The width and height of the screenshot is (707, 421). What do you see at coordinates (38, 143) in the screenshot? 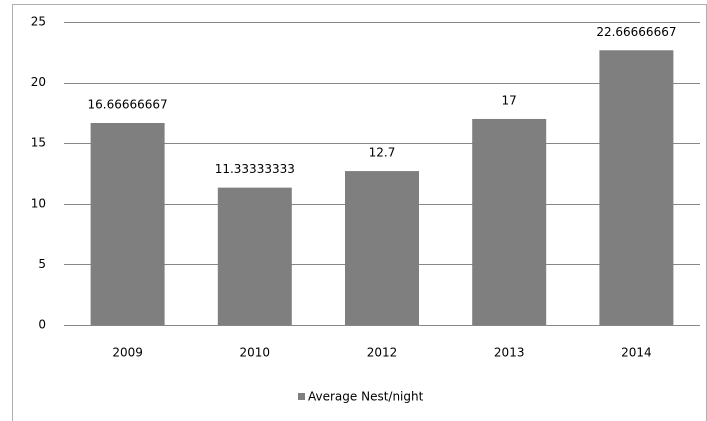
I see `y-tick-label: 15` at bounding box center [38, 143].